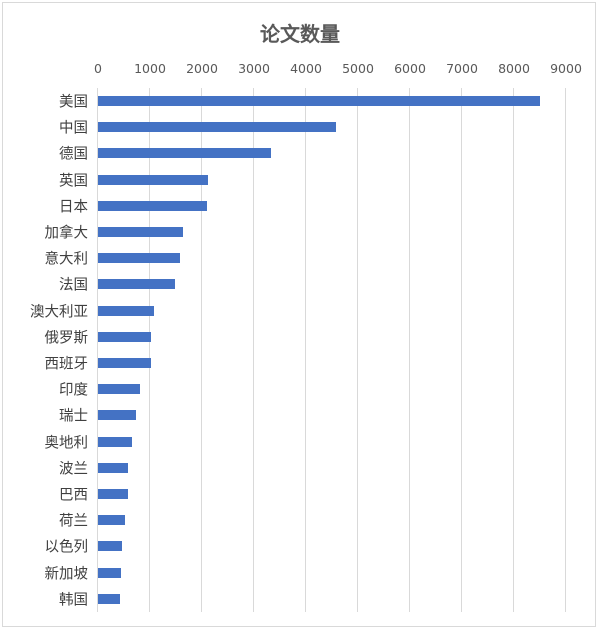  What do you see at coordinates (514, 68) in the screenshot?
I see `x-tick-label: 8000` at bounding box center [514, 68].